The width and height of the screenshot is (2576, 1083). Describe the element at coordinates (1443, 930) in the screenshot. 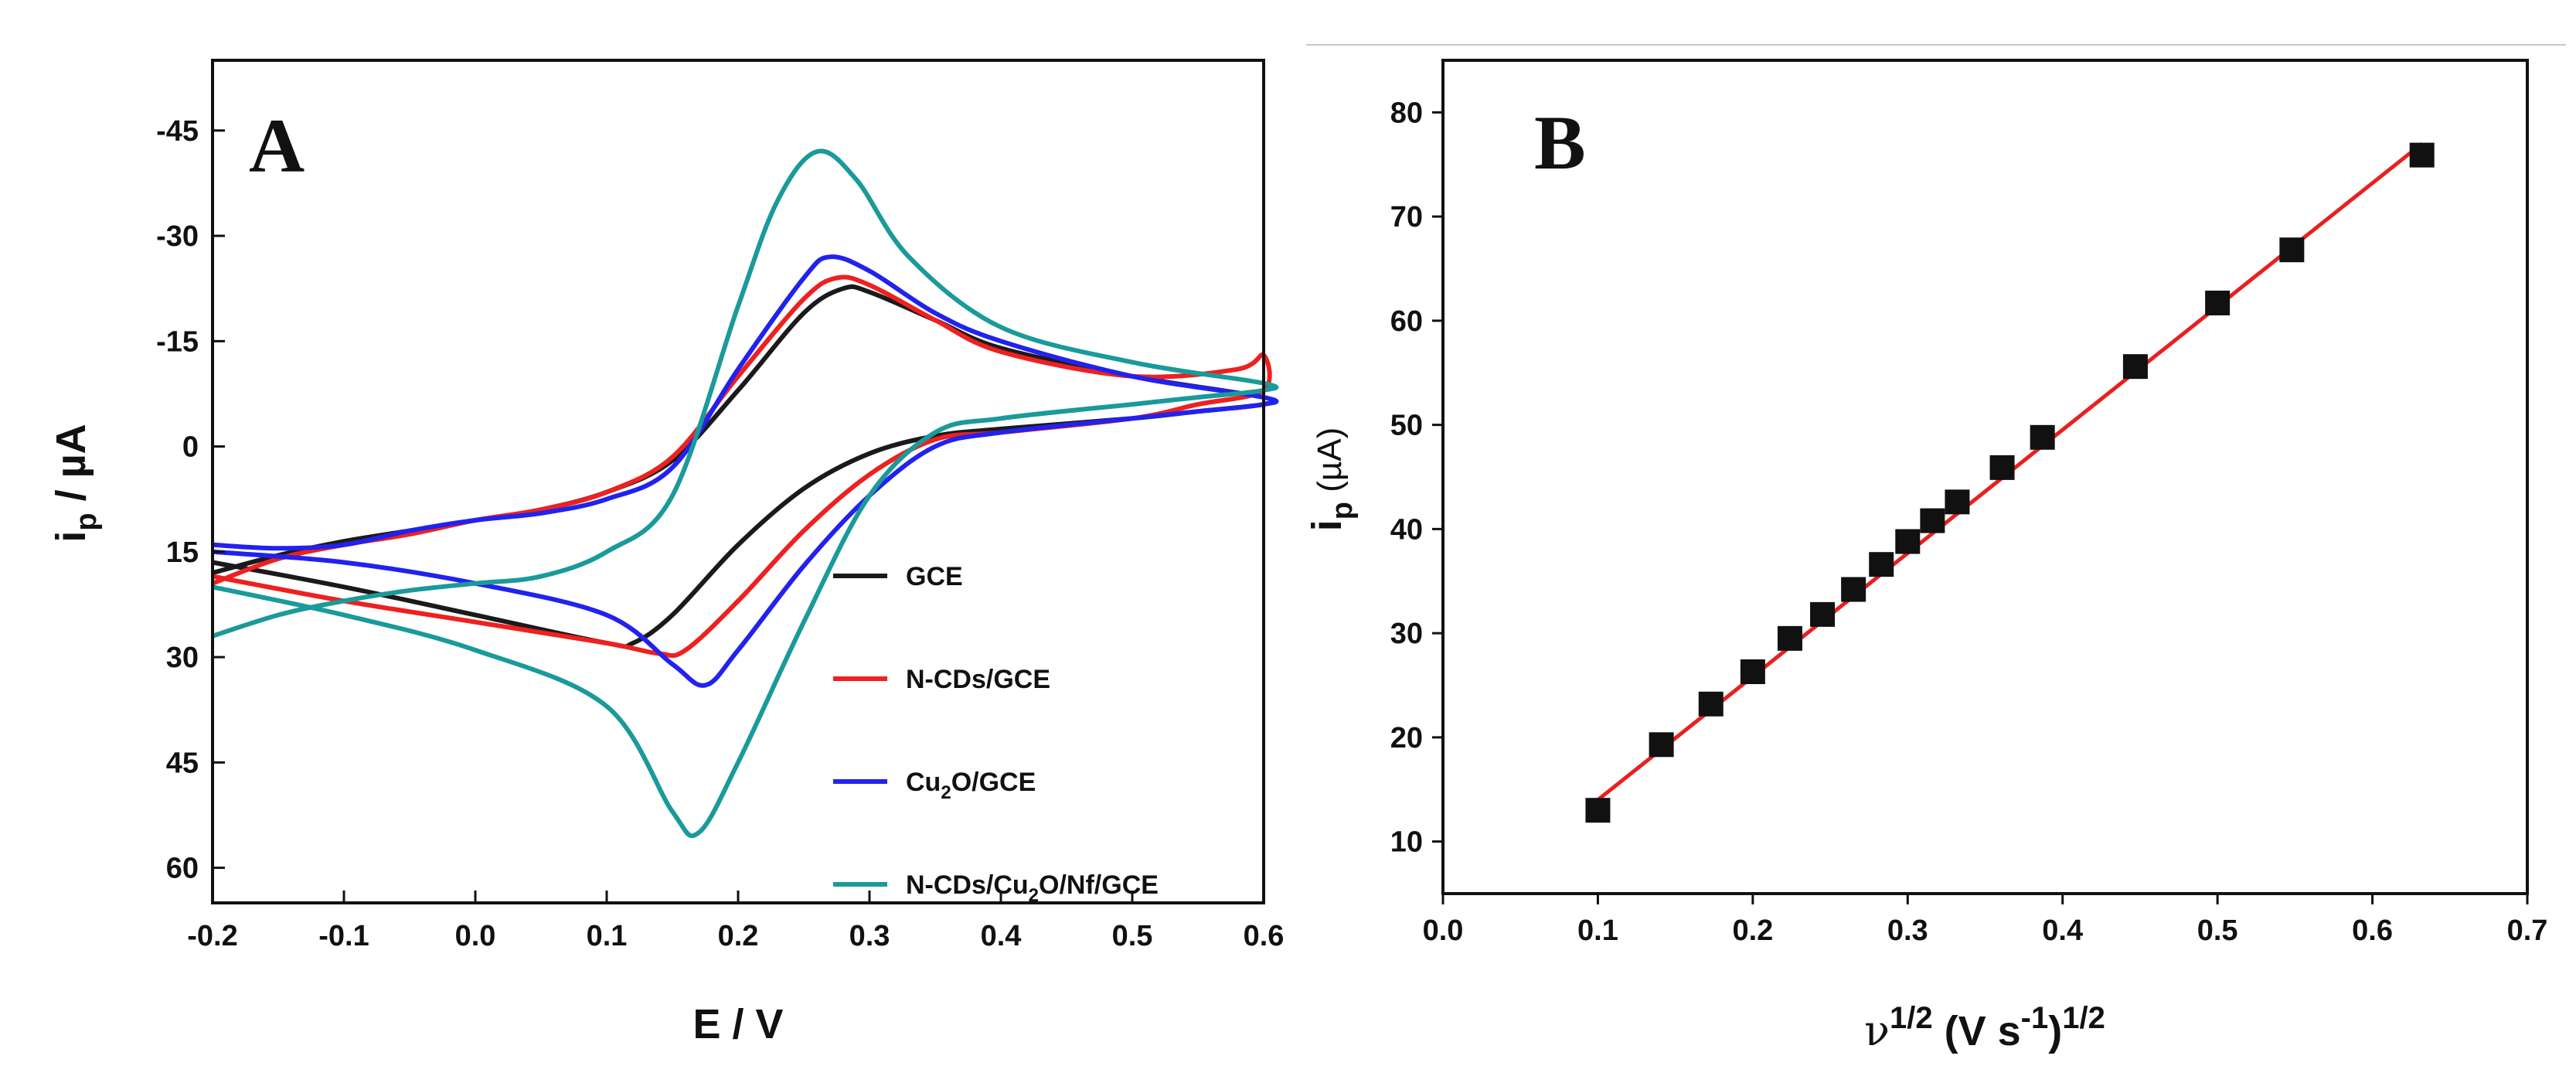

I see `panel-b-xtick-label: 0.0` at that location.